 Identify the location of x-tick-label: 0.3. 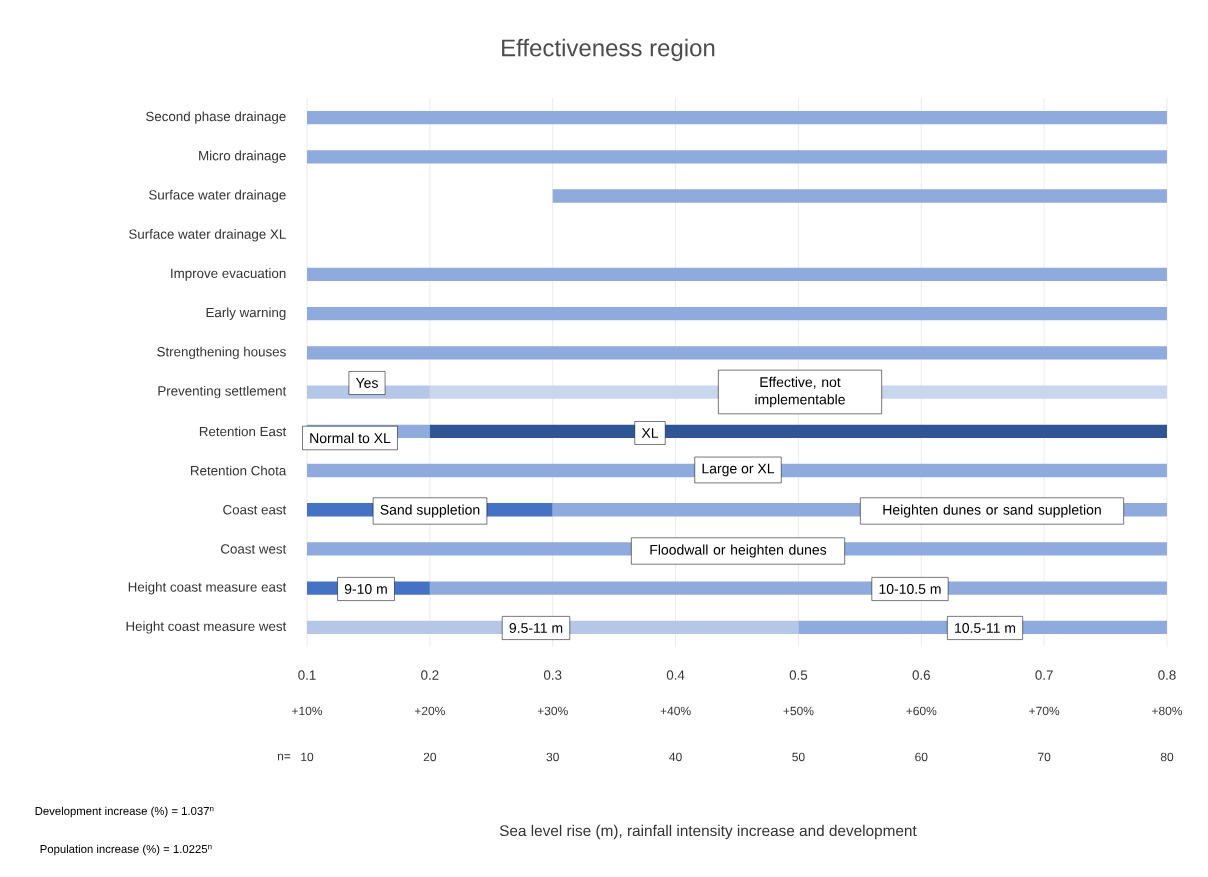
(552, 675).